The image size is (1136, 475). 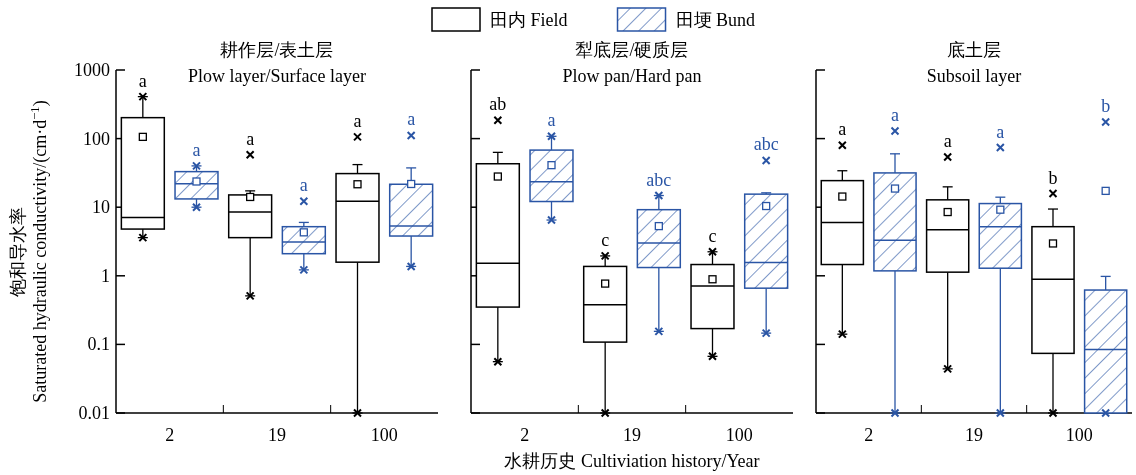 I want to click on y-tick-label: 1000, so click(x=92, y=70).